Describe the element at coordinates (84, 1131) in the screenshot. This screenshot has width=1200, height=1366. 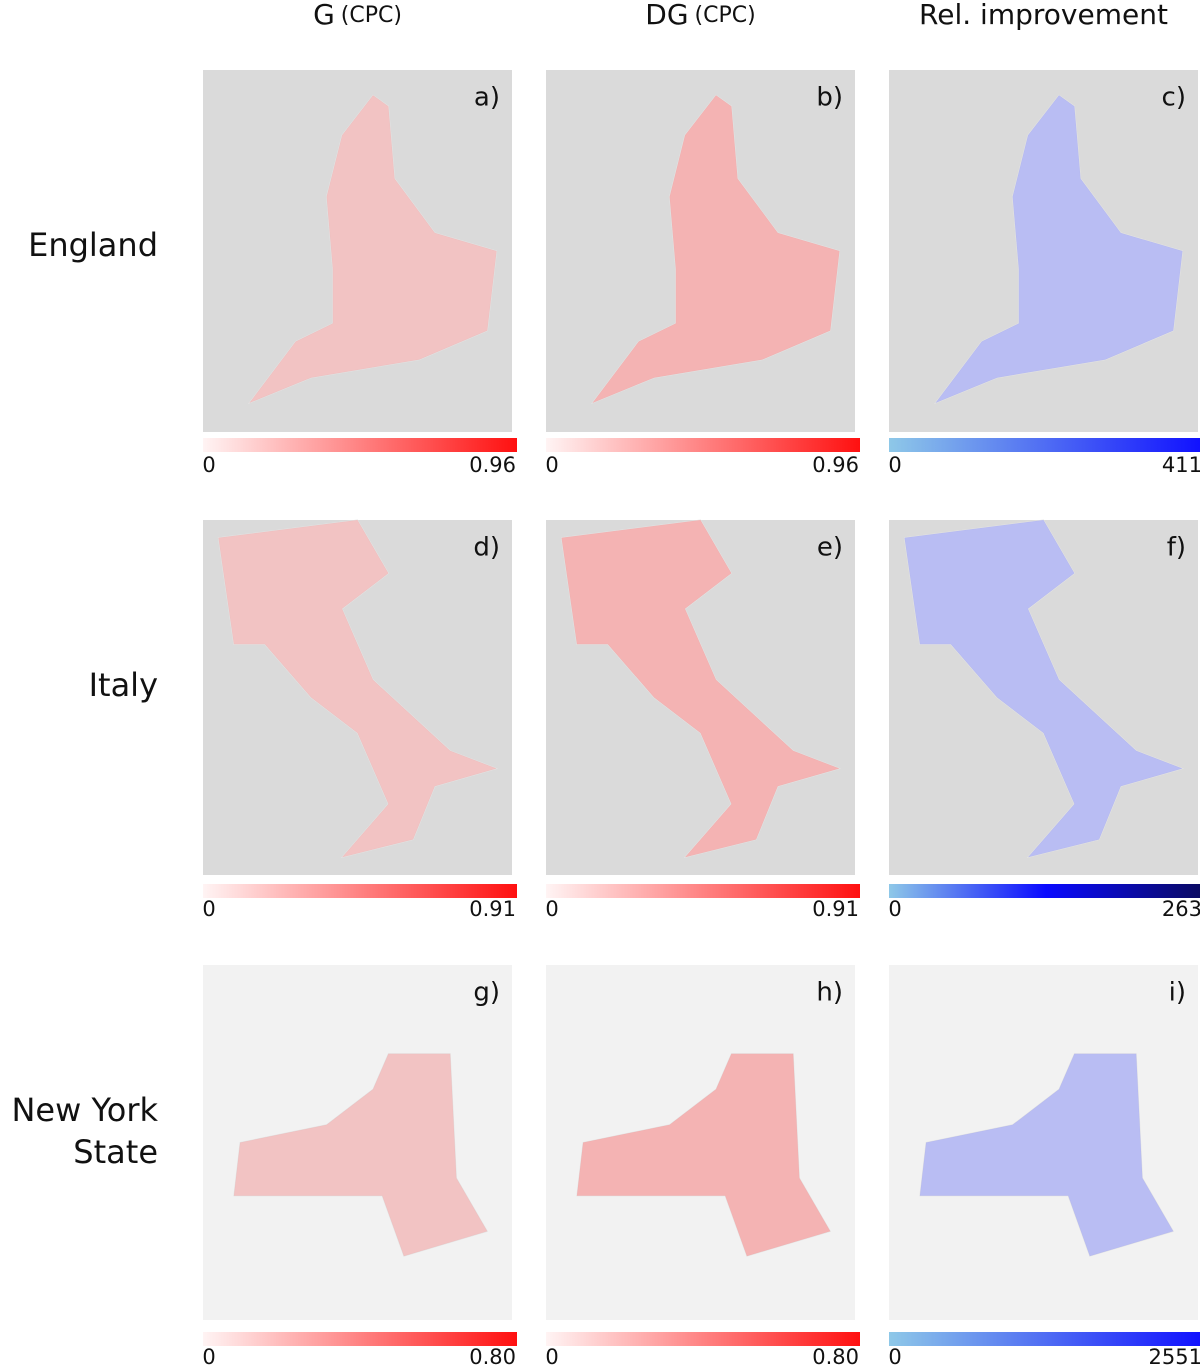
I see `row-label: New York State` at that location.